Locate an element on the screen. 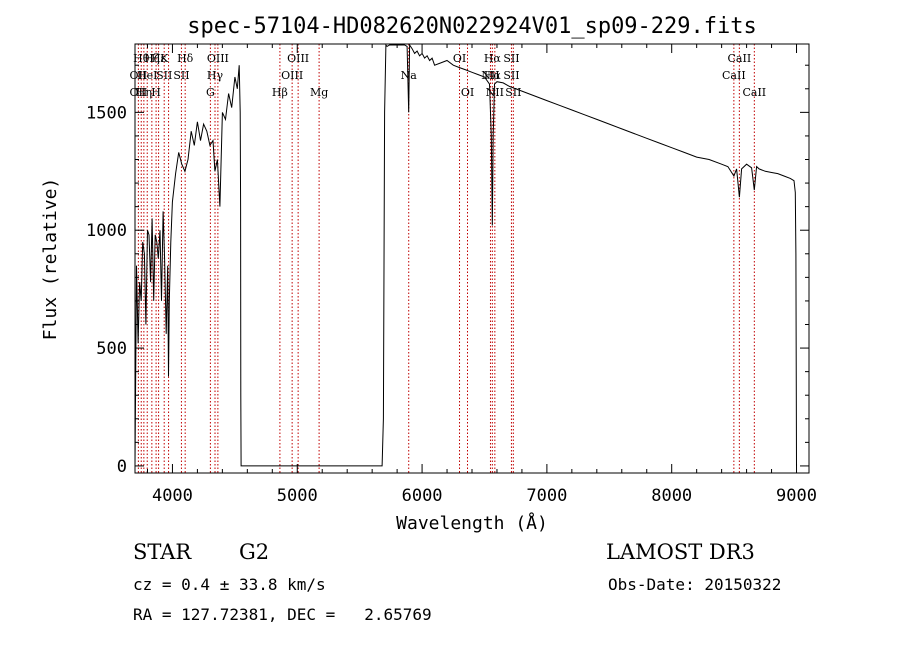 The width and height of the screenshot is (900, 649). x-tick-label: 6000 is located at coordinates (422, 496).